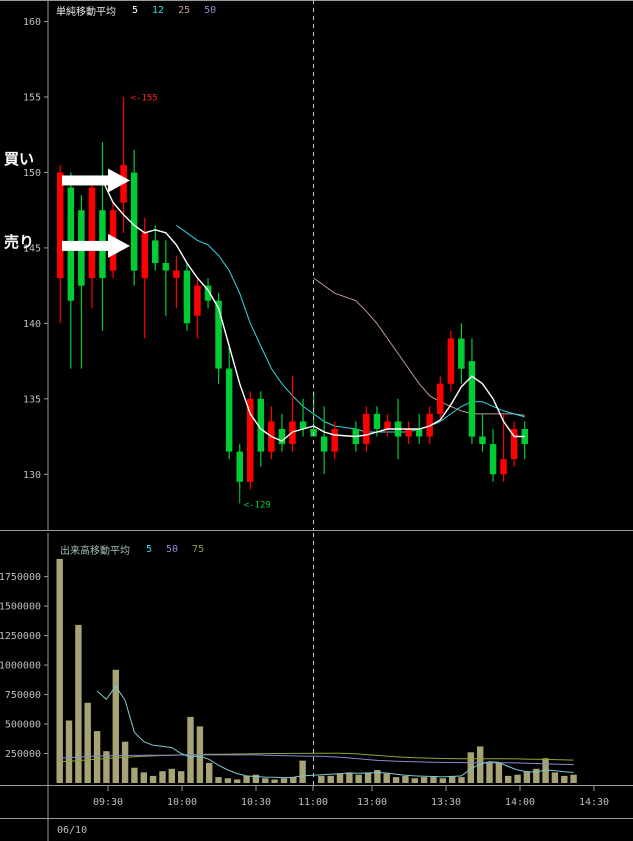 The height and width of the screenshot is (841, 633). I want to click on volume-y-tick-label: 1750000, so click(20, 577).